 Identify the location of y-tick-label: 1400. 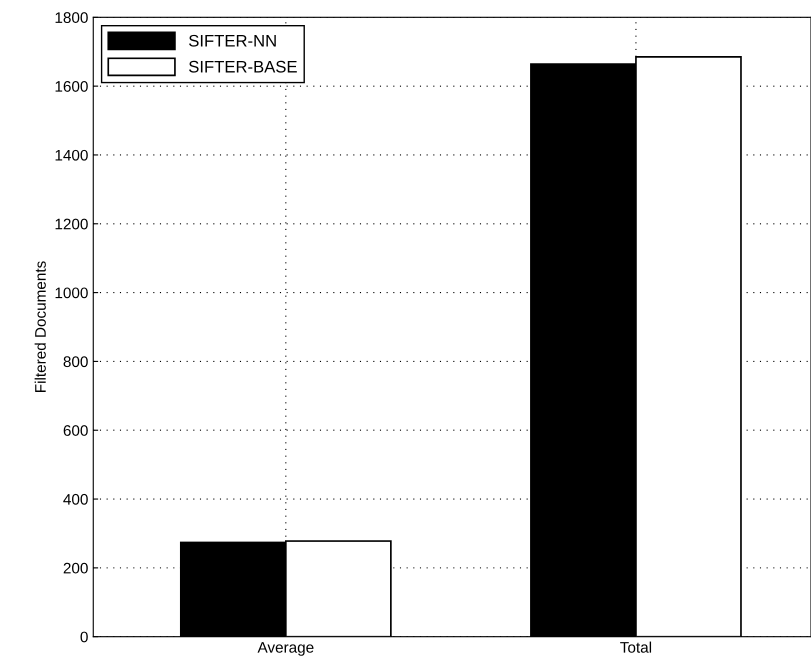
(72, 155).